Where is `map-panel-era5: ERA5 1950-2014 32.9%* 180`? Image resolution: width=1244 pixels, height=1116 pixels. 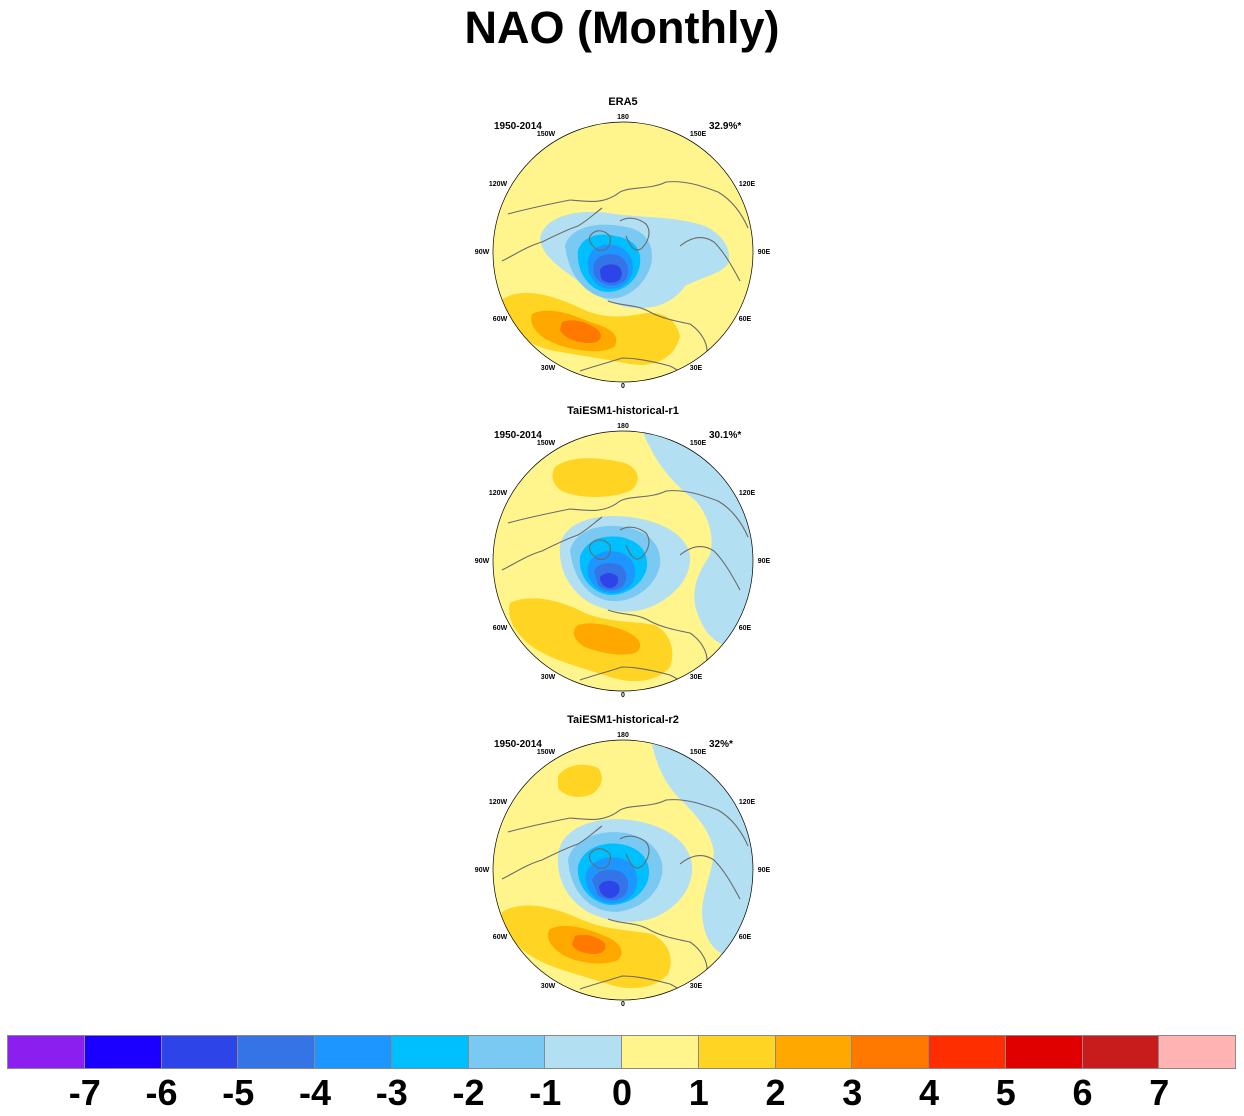
map-panel-era5: ERA5 1950-2014 32.9%* 180 is located at coordinates (625, 243).